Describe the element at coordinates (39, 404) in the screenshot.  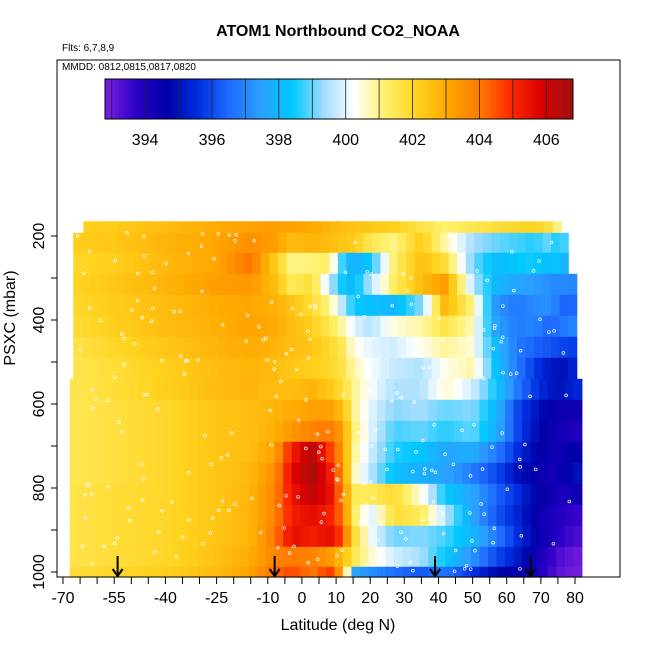
I see `y-tick-label: 600` at that location.